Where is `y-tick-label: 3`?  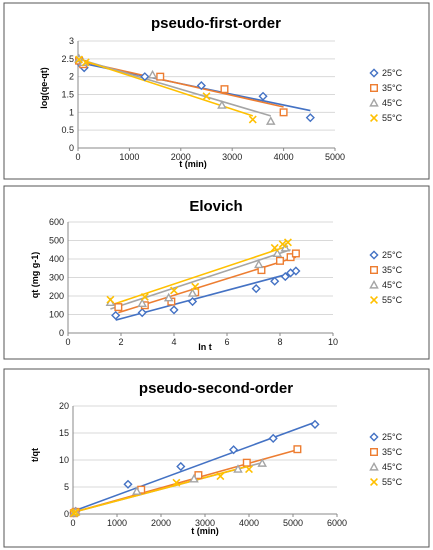 y-tick-label: 3 is located at coordinates (71, 41).